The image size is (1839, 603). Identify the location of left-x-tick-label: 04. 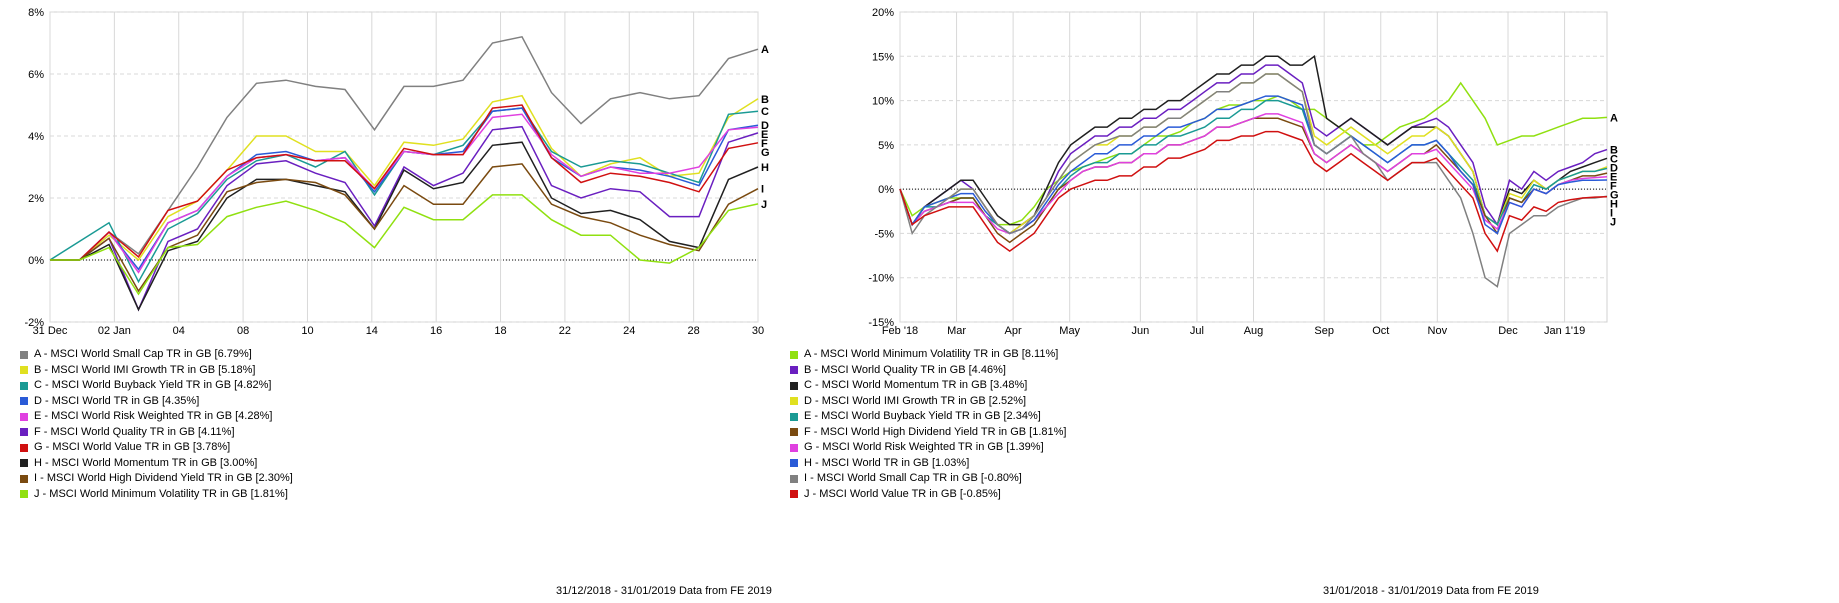
(179, 331).